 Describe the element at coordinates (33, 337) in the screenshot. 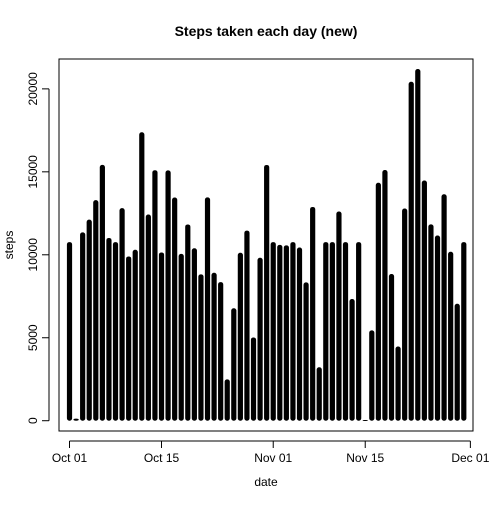

I see `y-tick-label: 5000` at that location.